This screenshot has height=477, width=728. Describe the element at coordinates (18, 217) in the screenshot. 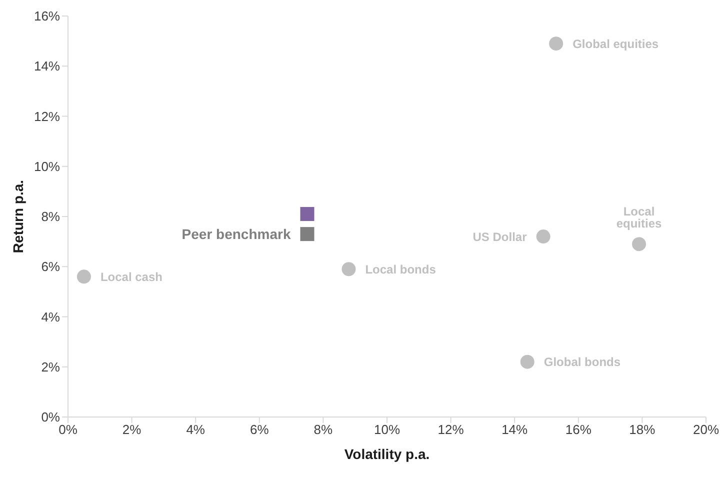

I see `y-axis-title: Return p.a.` at that location.